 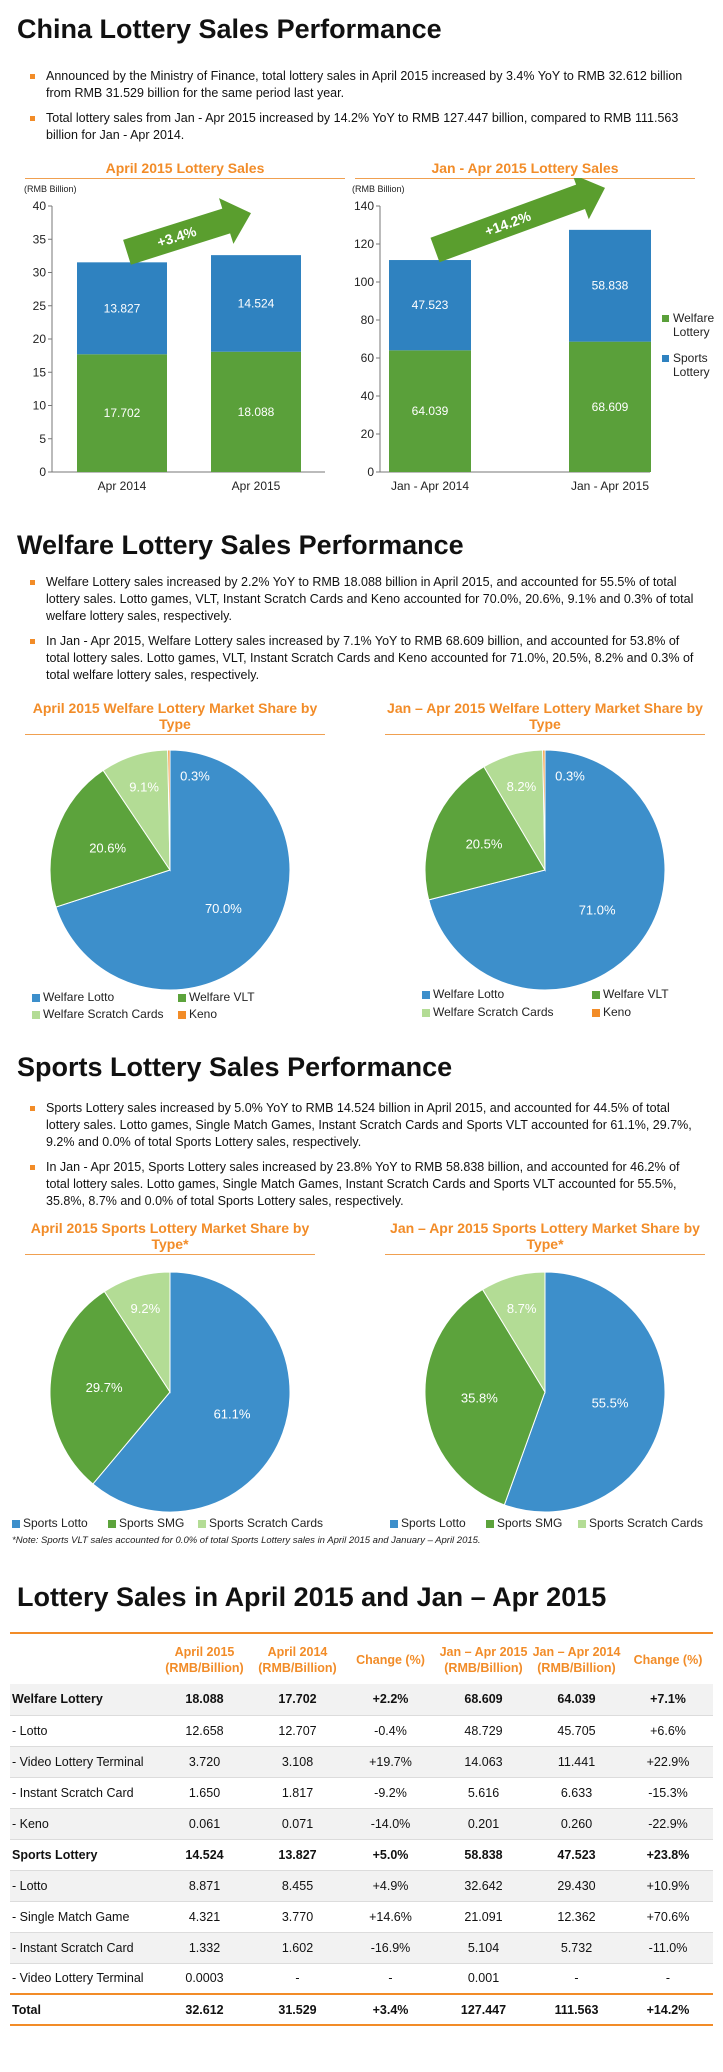 What do you see at coordinates (152, 1523) in the screenshot?
I see `legend-label: Sports SMG` at bounding box center [152, 1523].